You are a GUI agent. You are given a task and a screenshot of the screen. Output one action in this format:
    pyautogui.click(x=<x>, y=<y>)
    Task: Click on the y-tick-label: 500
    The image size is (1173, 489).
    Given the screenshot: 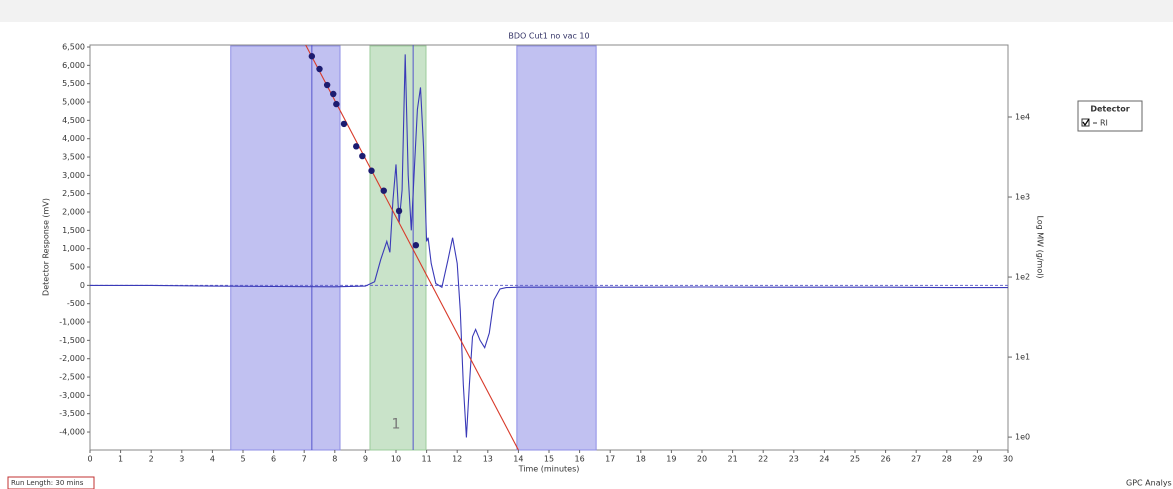 What is the action you would take?
    pyautogui.click(x=77, y=267)
    